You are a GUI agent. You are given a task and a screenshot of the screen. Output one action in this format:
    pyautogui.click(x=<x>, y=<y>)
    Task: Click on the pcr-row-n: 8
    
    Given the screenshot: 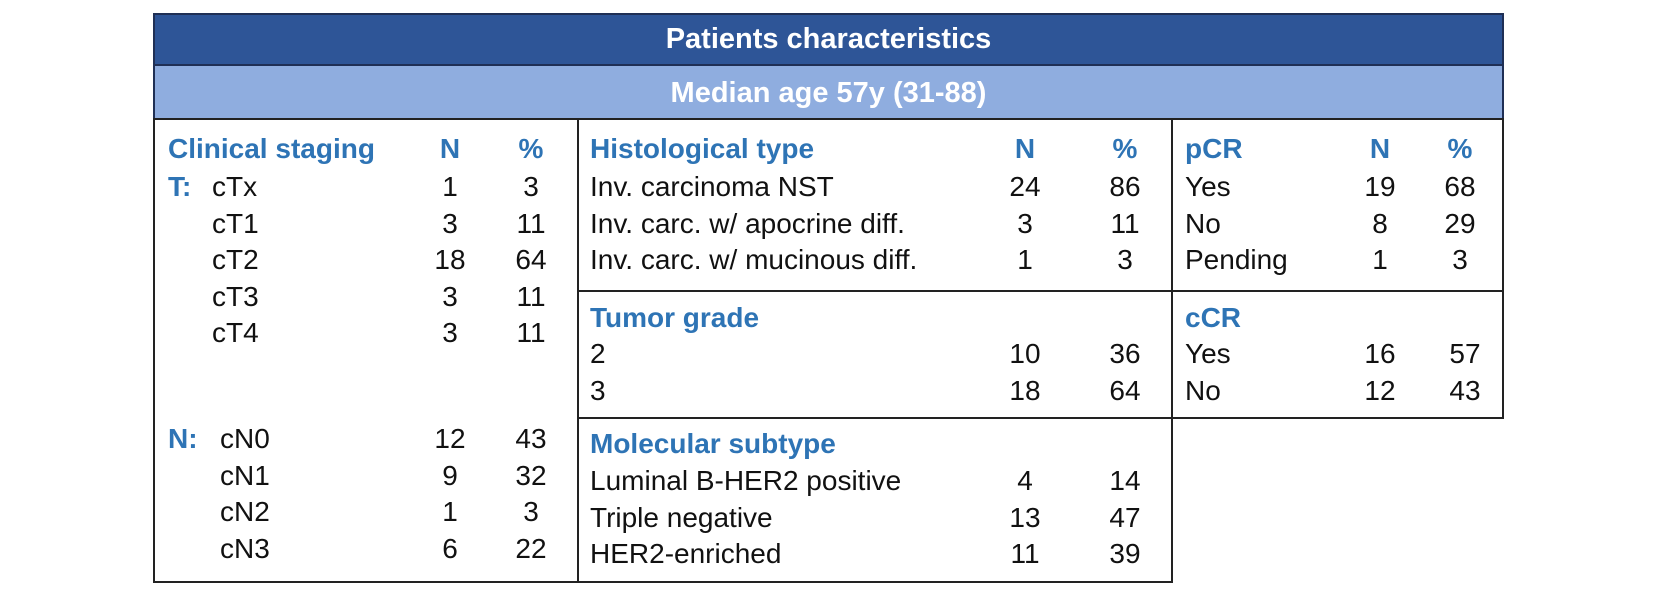 What is the action you would take?
    pyautogui.click(x=1380, y=223)
    